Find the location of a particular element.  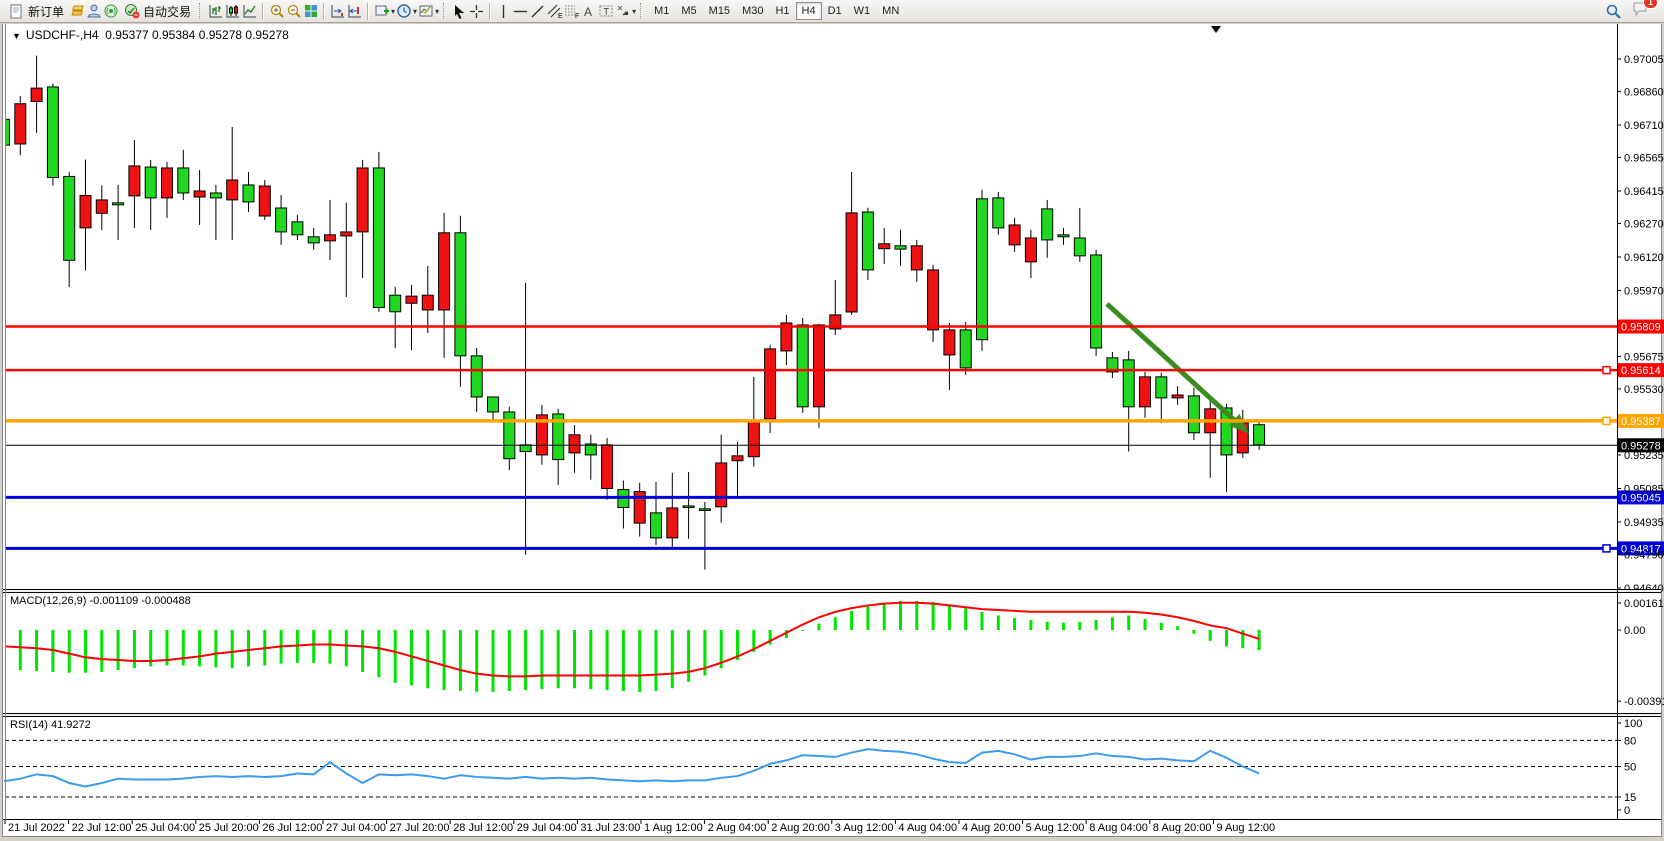

timeframe-m15: M15 is located at coordinates (719, 11).